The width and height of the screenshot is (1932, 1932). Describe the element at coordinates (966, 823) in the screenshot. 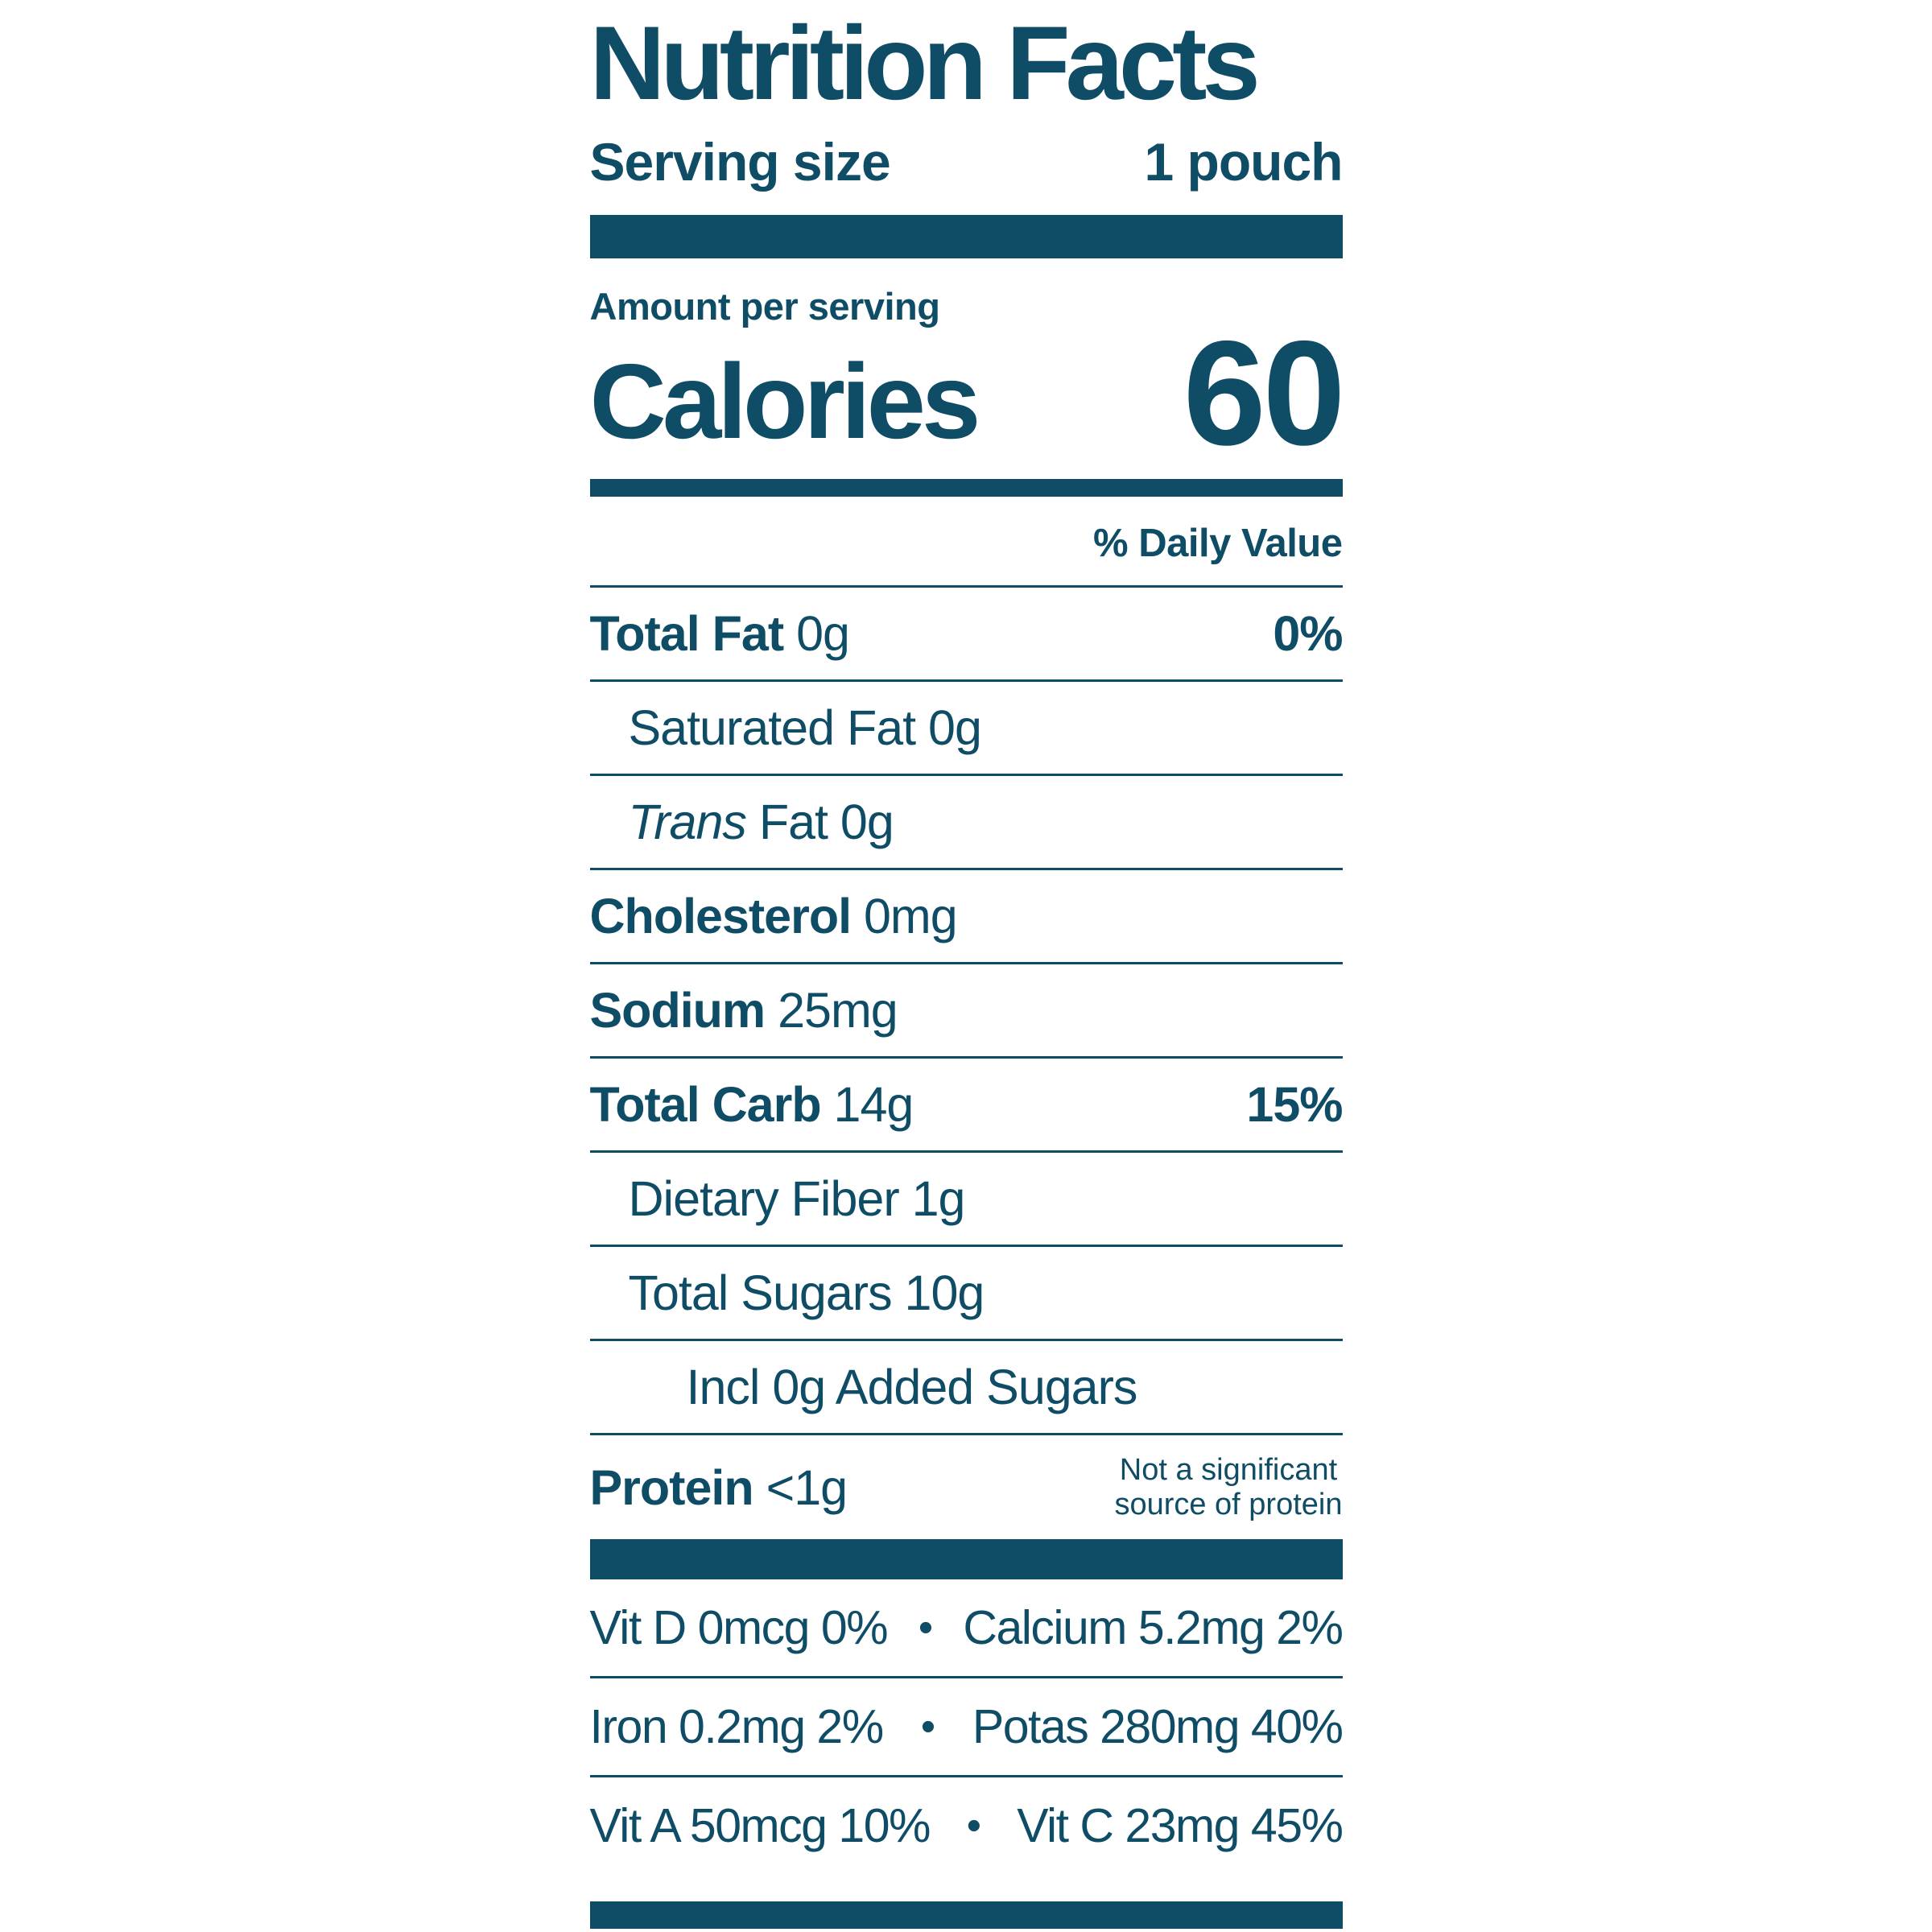

I see `nutrient-row-trans-fat: Trans Fat 0g` at that location.